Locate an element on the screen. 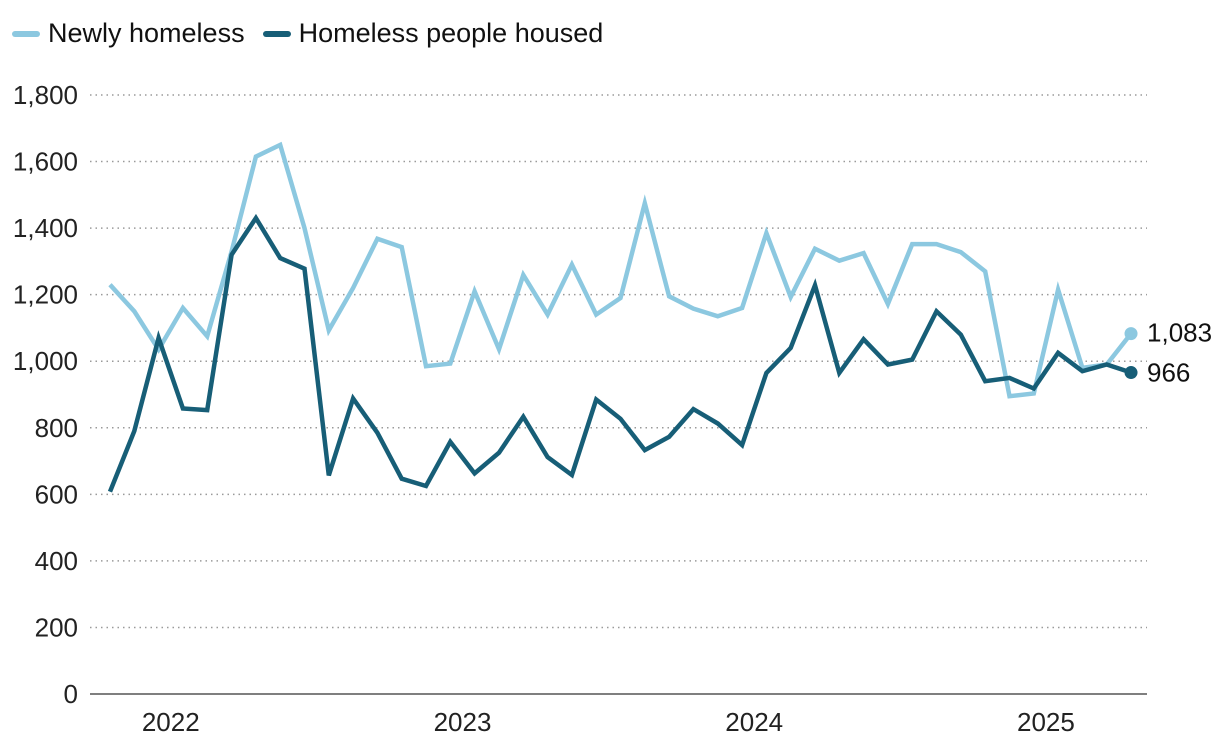 The image size is (1220, 750). y-tick-label-600: 600 is located at coordinates (56, 494).